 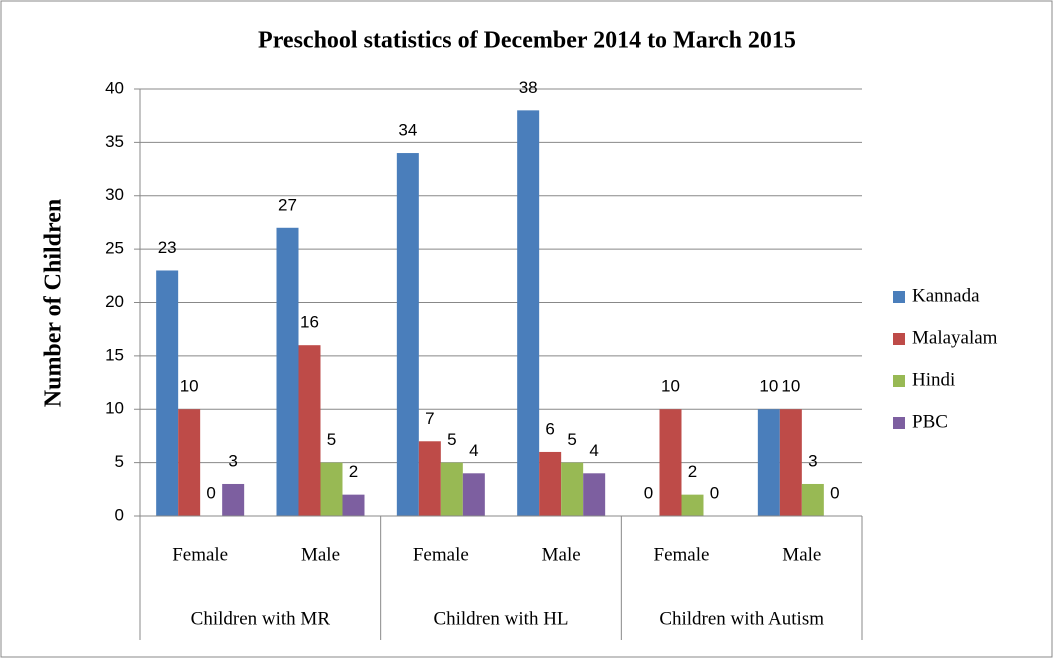 I want to click on group-label: Children with Autism, so click(x=741, y=618).